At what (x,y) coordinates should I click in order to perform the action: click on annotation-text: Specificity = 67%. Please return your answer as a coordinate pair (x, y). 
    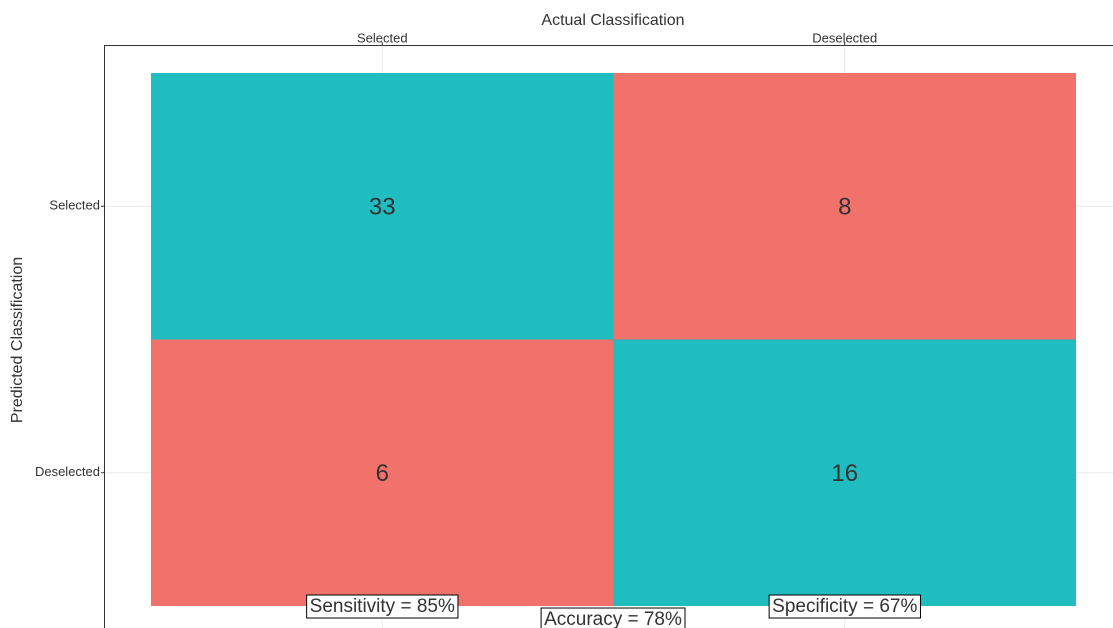
    Looking at the image, I should click on (844, 606).